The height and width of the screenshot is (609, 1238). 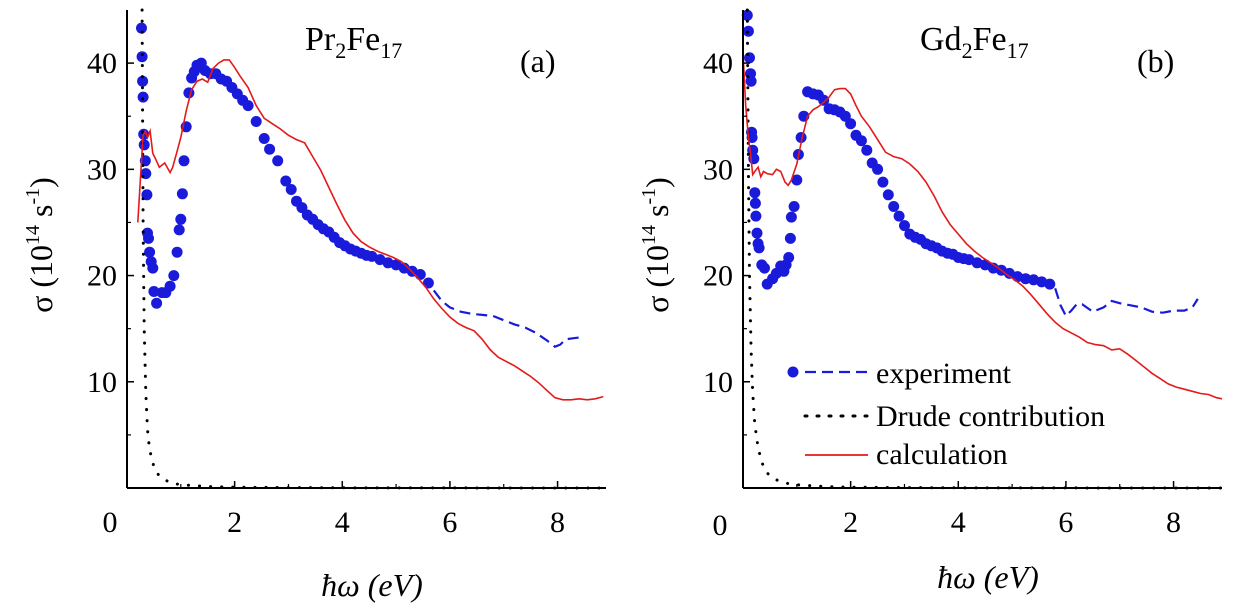 What do you see at coordinates (40, 245) in the screenshot?
I see `y-axis-label-a: σ (1014 s-1)` at bounding box center [40, 245].